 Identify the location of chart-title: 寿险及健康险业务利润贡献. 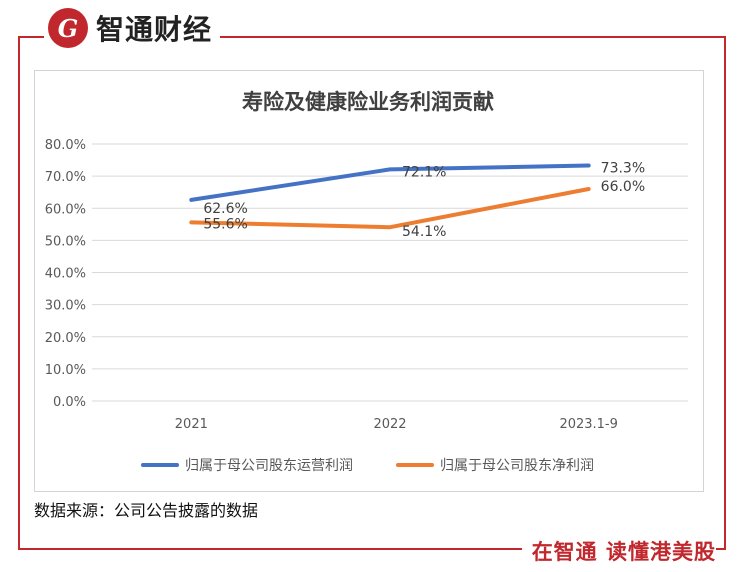
(368, 102).